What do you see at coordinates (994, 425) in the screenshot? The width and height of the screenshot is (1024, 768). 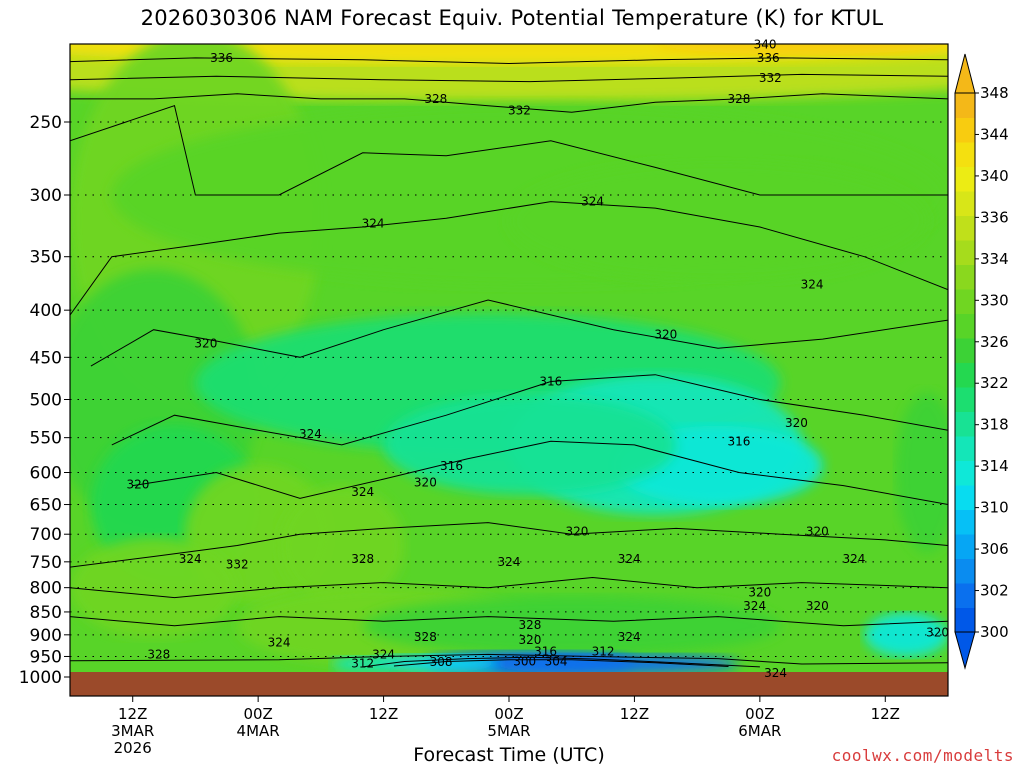 I see `colorbar-tick-label: 318` at bounding box center [994, 425].